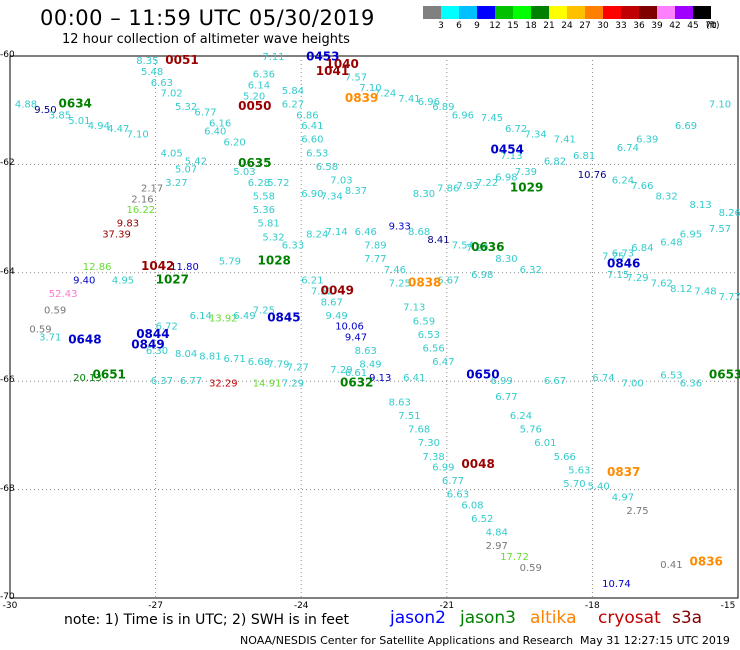 The height and width of the screenshot is (650, 740). What do you see at coordinates (210, 357) in the screenshot?
I see `wave-height-label: 8.81` at bounding box center [210, 357].